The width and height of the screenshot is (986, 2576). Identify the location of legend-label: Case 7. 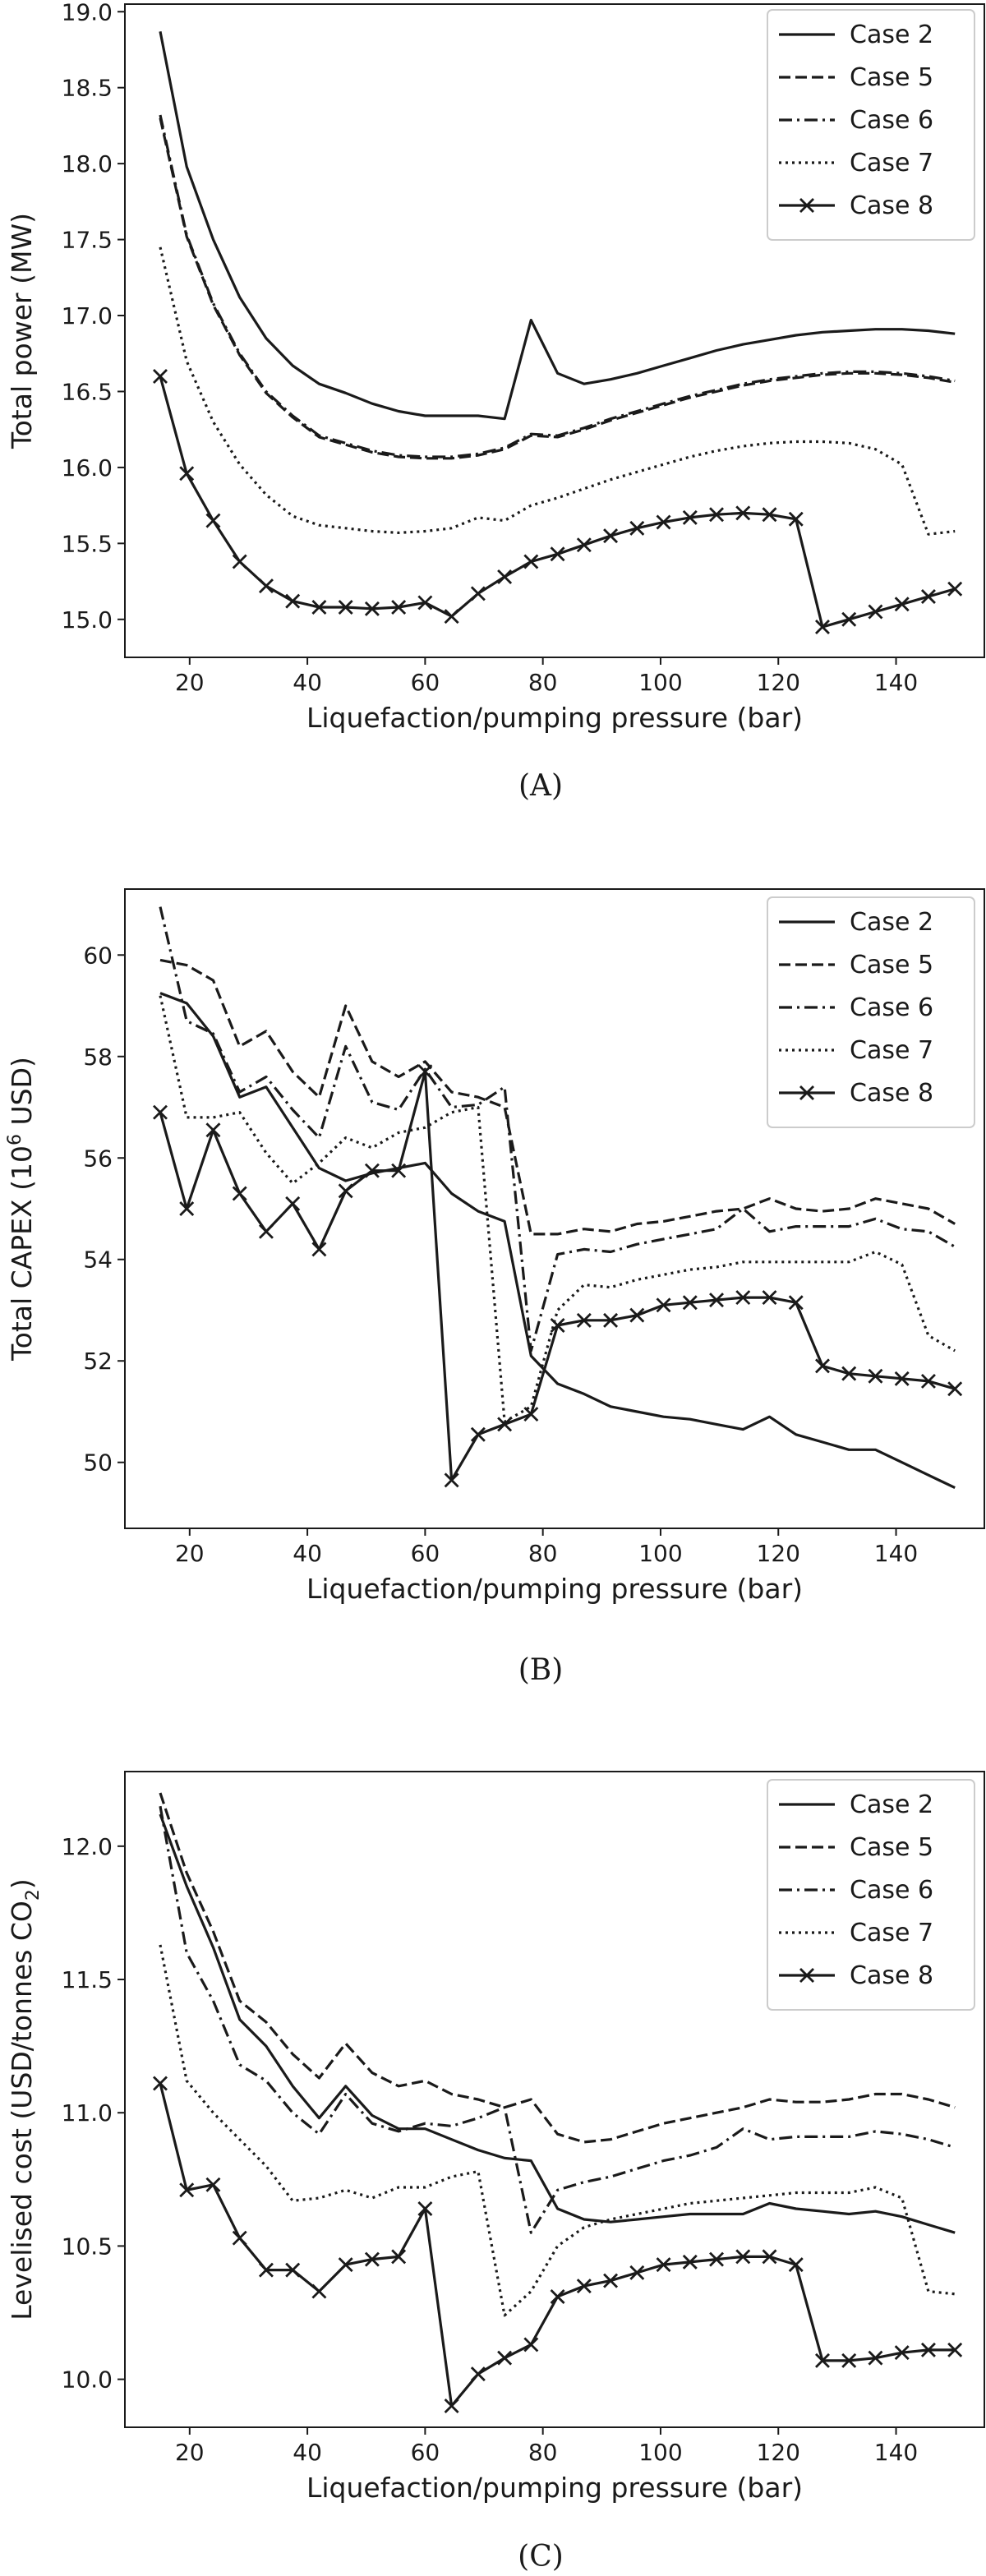
(892, 163).